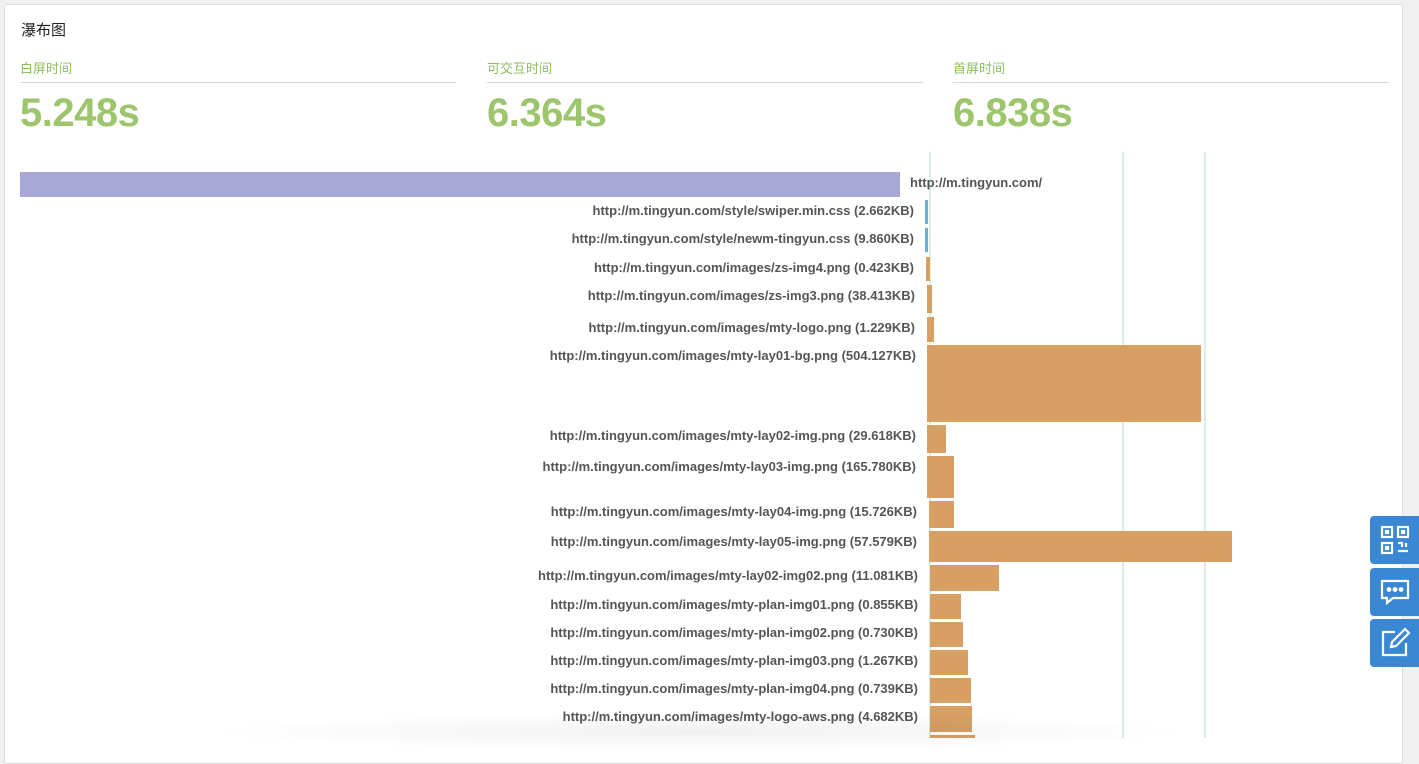 This screenshot has width=1419, height=764. What do you see at coordinates (238, 97) in the screenshot?
I see `metric-first-paint: 白屏时间 5.248s` at bounding box center [238, 97].